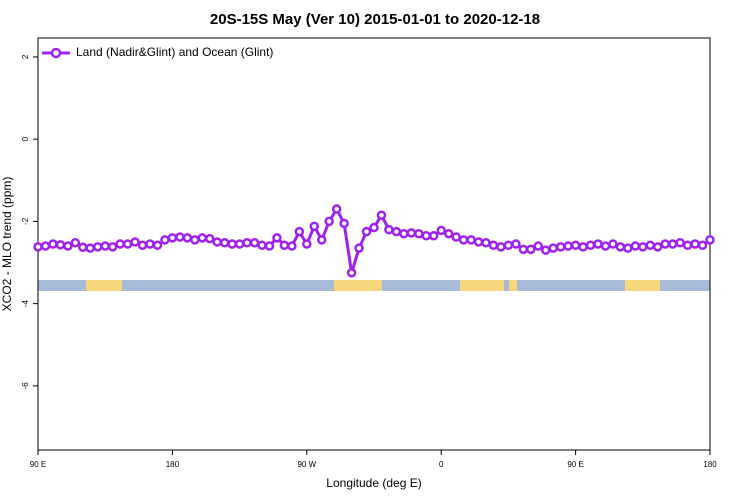 The image size is (750, 500). Describe the element at coordinates (306, 464) in the screenshot. I see `x-tick-label: 90 W` at that location.